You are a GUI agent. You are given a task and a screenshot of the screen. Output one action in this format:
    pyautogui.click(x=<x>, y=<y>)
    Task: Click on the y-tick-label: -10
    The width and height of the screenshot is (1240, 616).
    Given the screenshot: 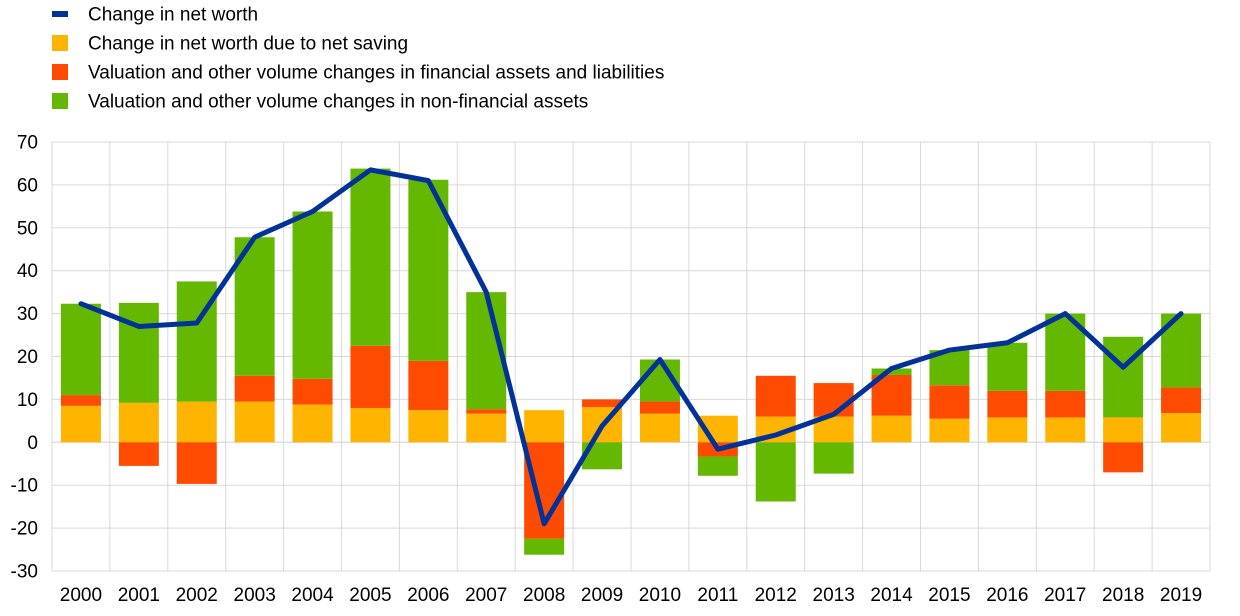 What is the action you would take?
    pyautogui.click(x=24, y=486)
    